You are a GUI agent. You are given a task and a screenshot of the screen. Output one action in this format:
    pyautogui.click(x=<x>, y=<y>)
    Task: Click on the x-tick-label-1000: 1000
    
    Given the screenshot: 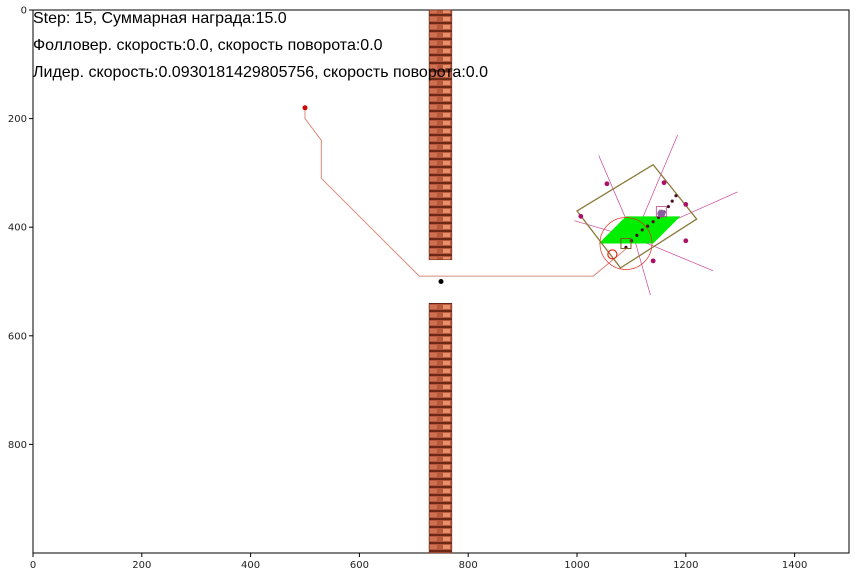 What is the action you would take?
    pyautogui.click(x=576, y=565)
    